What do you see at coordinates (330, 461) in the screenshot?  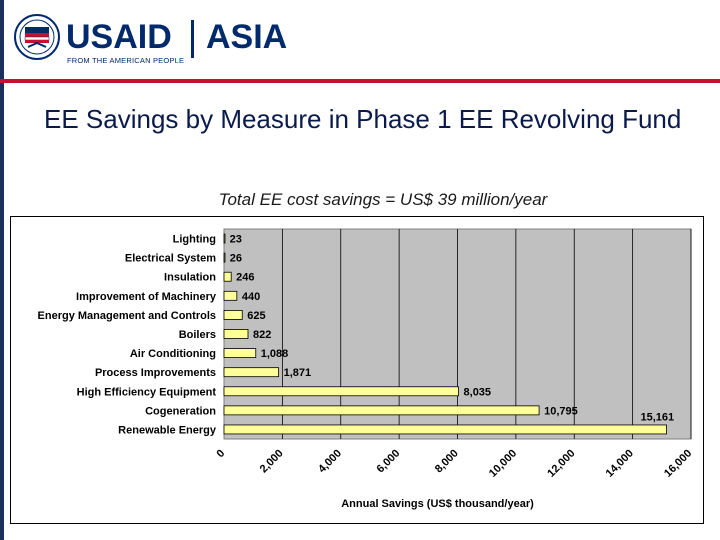 I see `x-tick-label: 4,000` at bounding box center [330, 461].